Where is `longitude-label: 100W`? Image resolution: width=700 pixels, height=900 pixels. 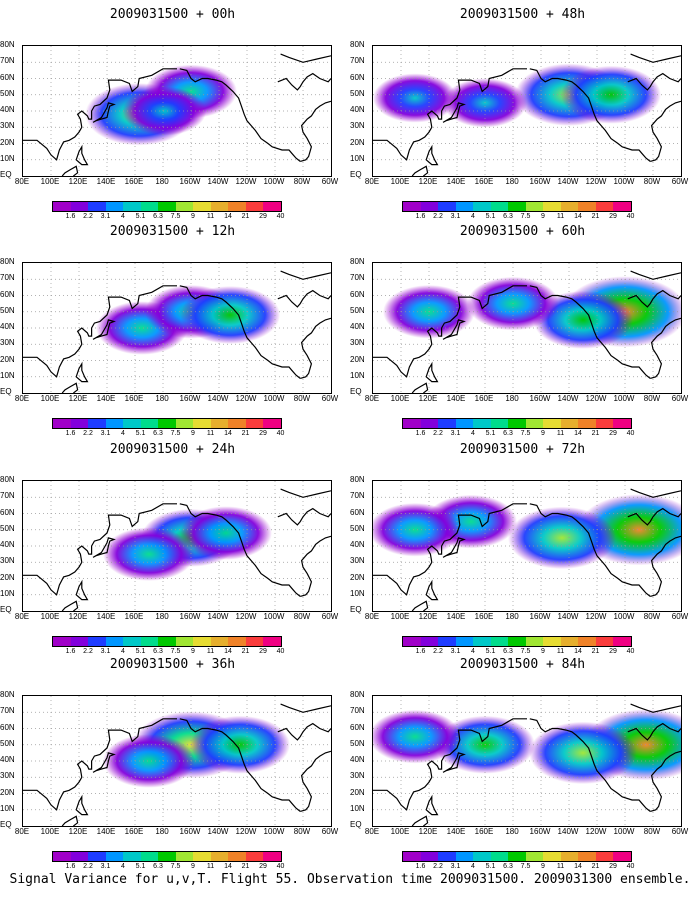 longitude-label: 100W is located at coordinates (624, 616).